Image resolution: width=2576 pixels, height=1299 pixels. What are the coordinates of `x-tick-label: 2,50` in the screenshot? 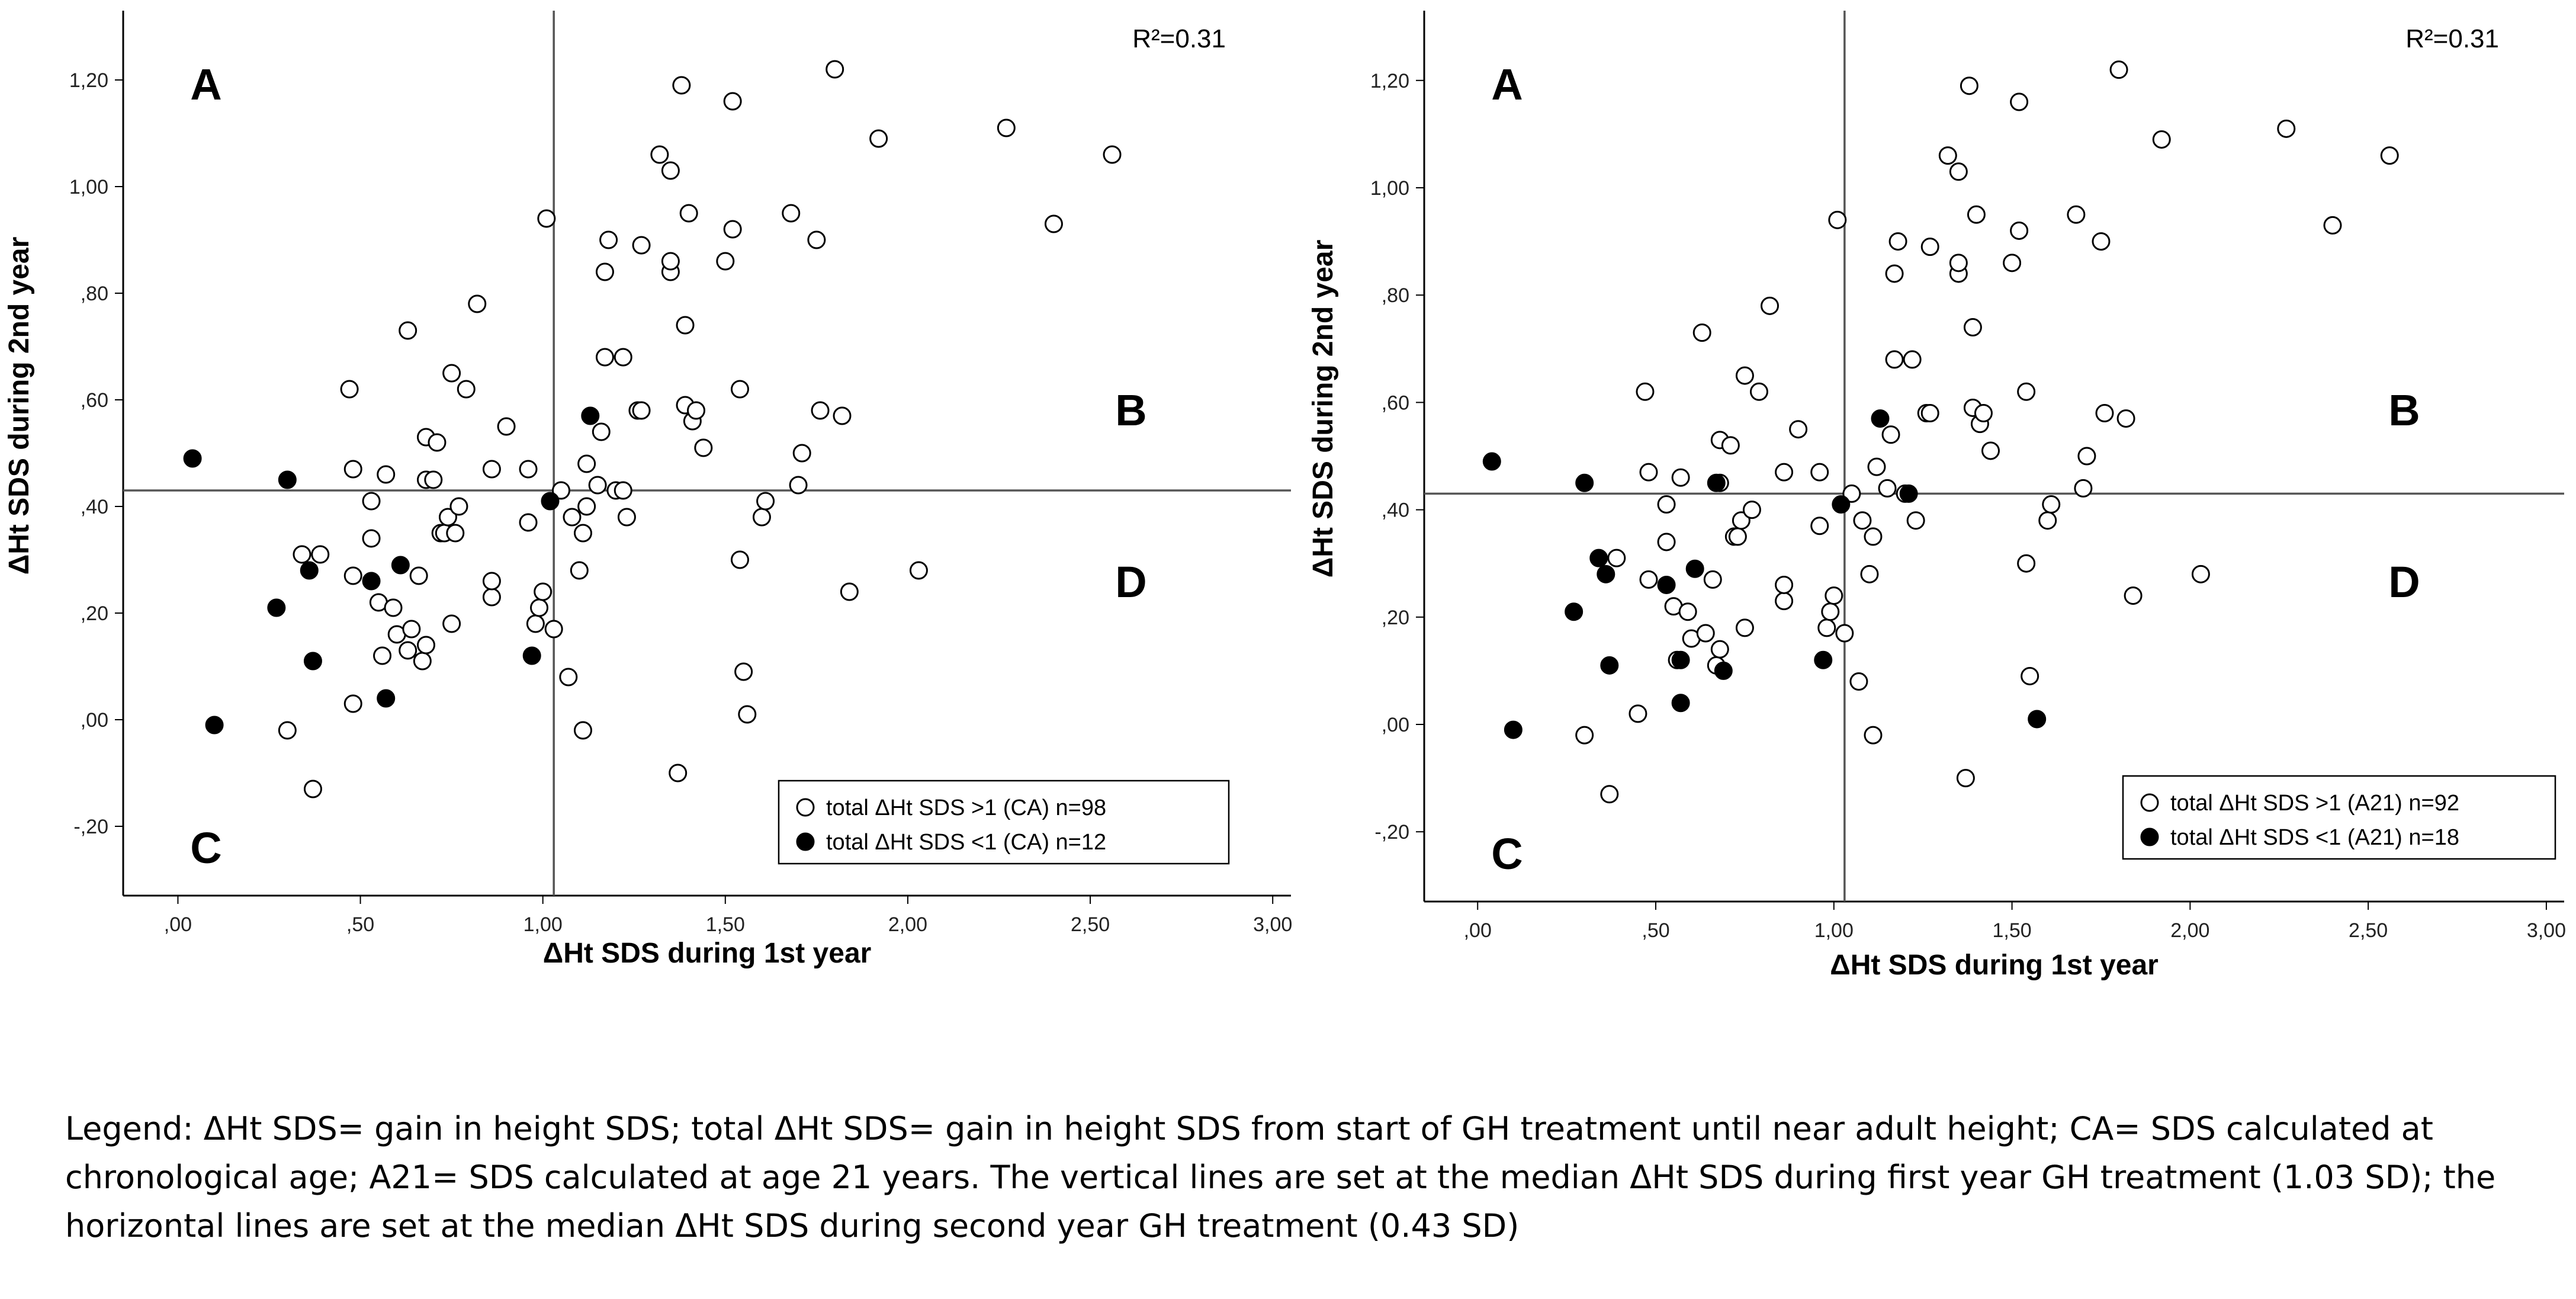 It's located at (1090, 925).